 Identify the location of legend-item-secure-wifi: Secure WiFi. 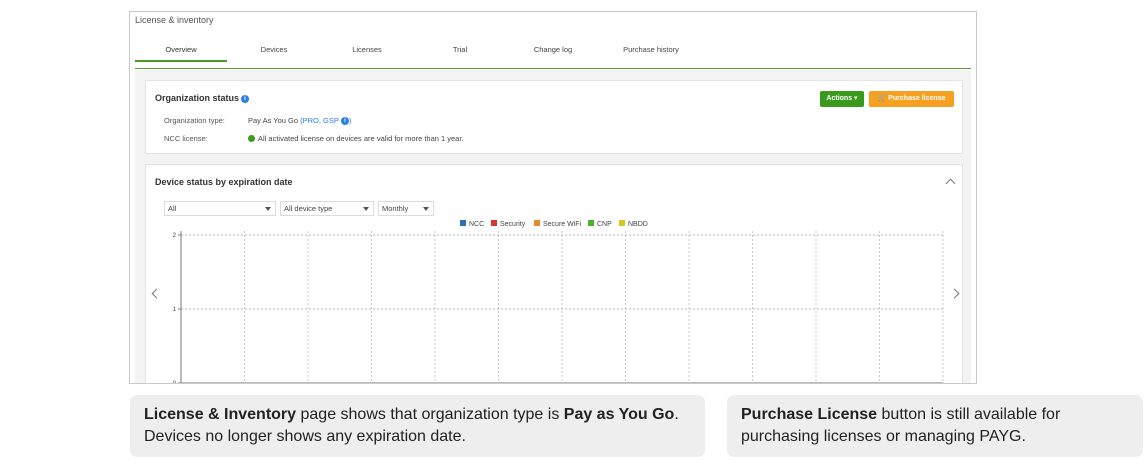
(557, 224).